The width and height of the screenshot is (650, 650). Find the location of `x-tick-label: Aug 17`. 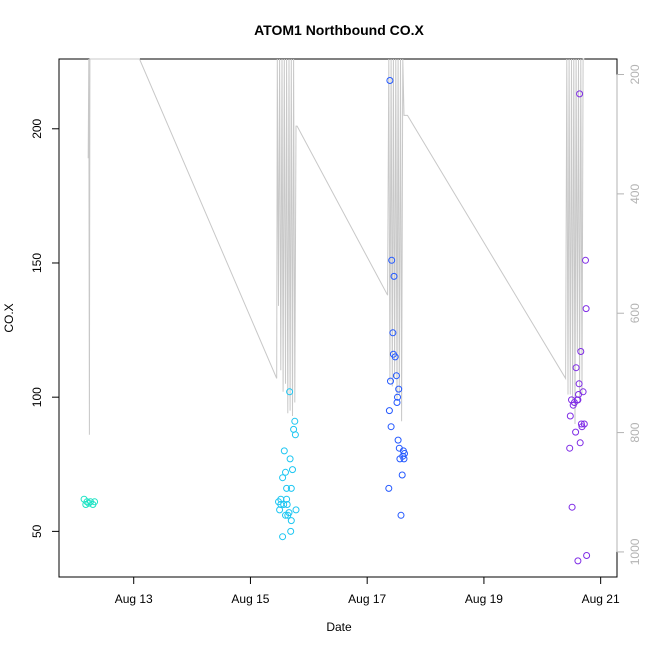

x-tick-label: Aug 17 is located at coordinates (367, 599).